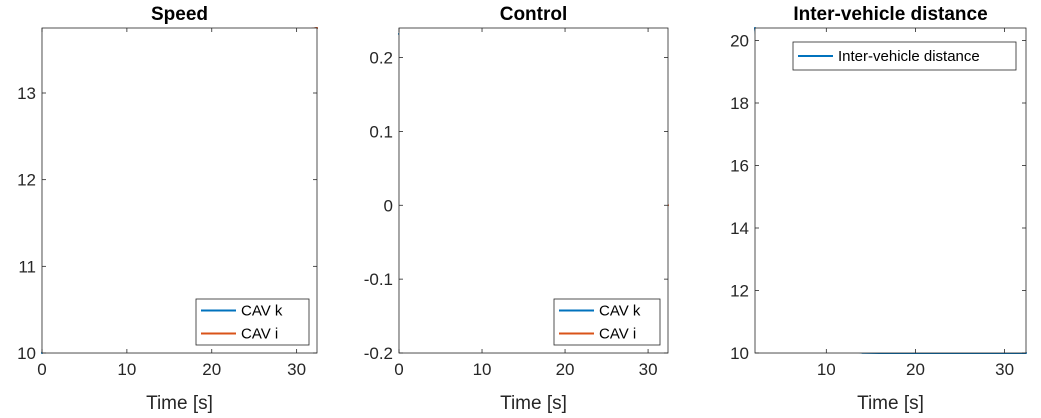 This screenshot has width=1041, height=418. Describe the element at coordinates (126, 369) in the screenshot. I see `chart-0-x-tick-label-1: 10` at that location.